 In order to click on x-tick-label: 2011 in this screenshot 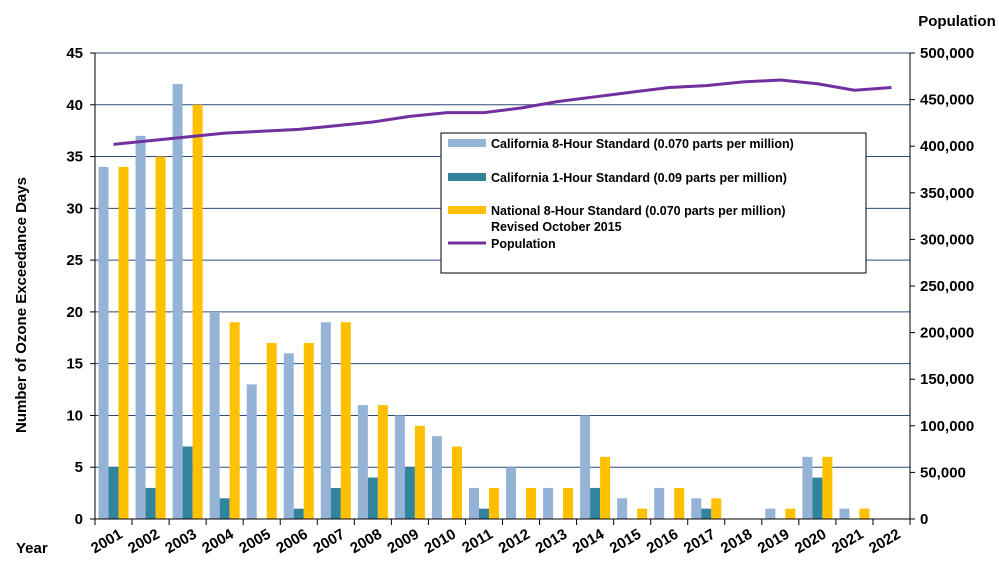, I will do `click(477, 541)`.